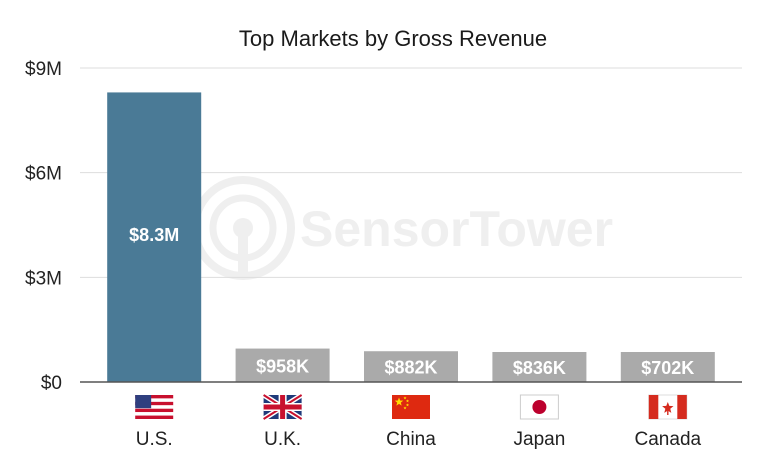 The width and height of the screenshot is (766, 470). I want to click on watermark: SensorTower, so click(402, 228).